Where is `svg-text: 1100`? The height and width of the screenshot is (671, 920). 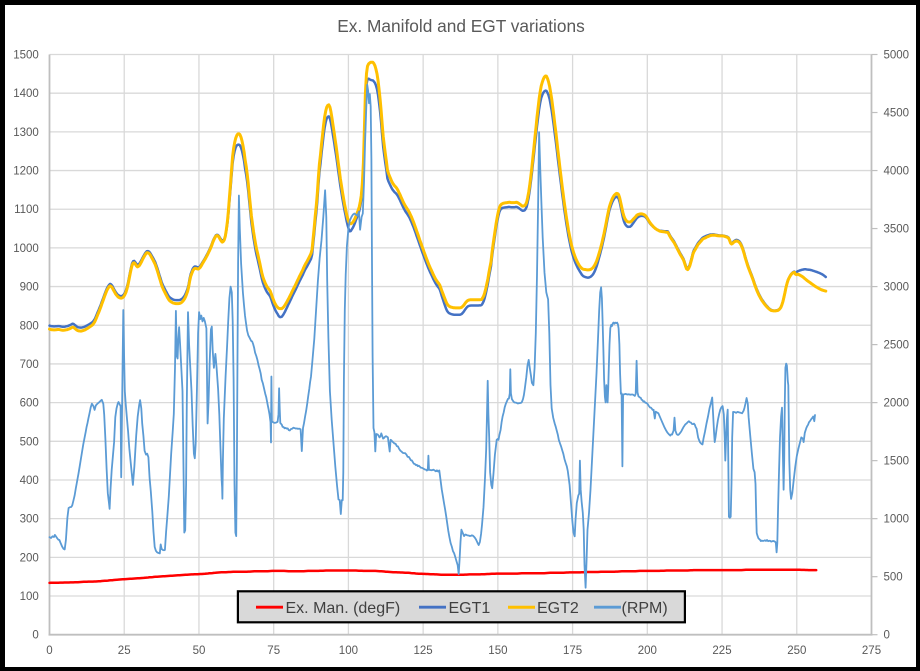
svg-text: 1100 is located at coordinates (26, 210).